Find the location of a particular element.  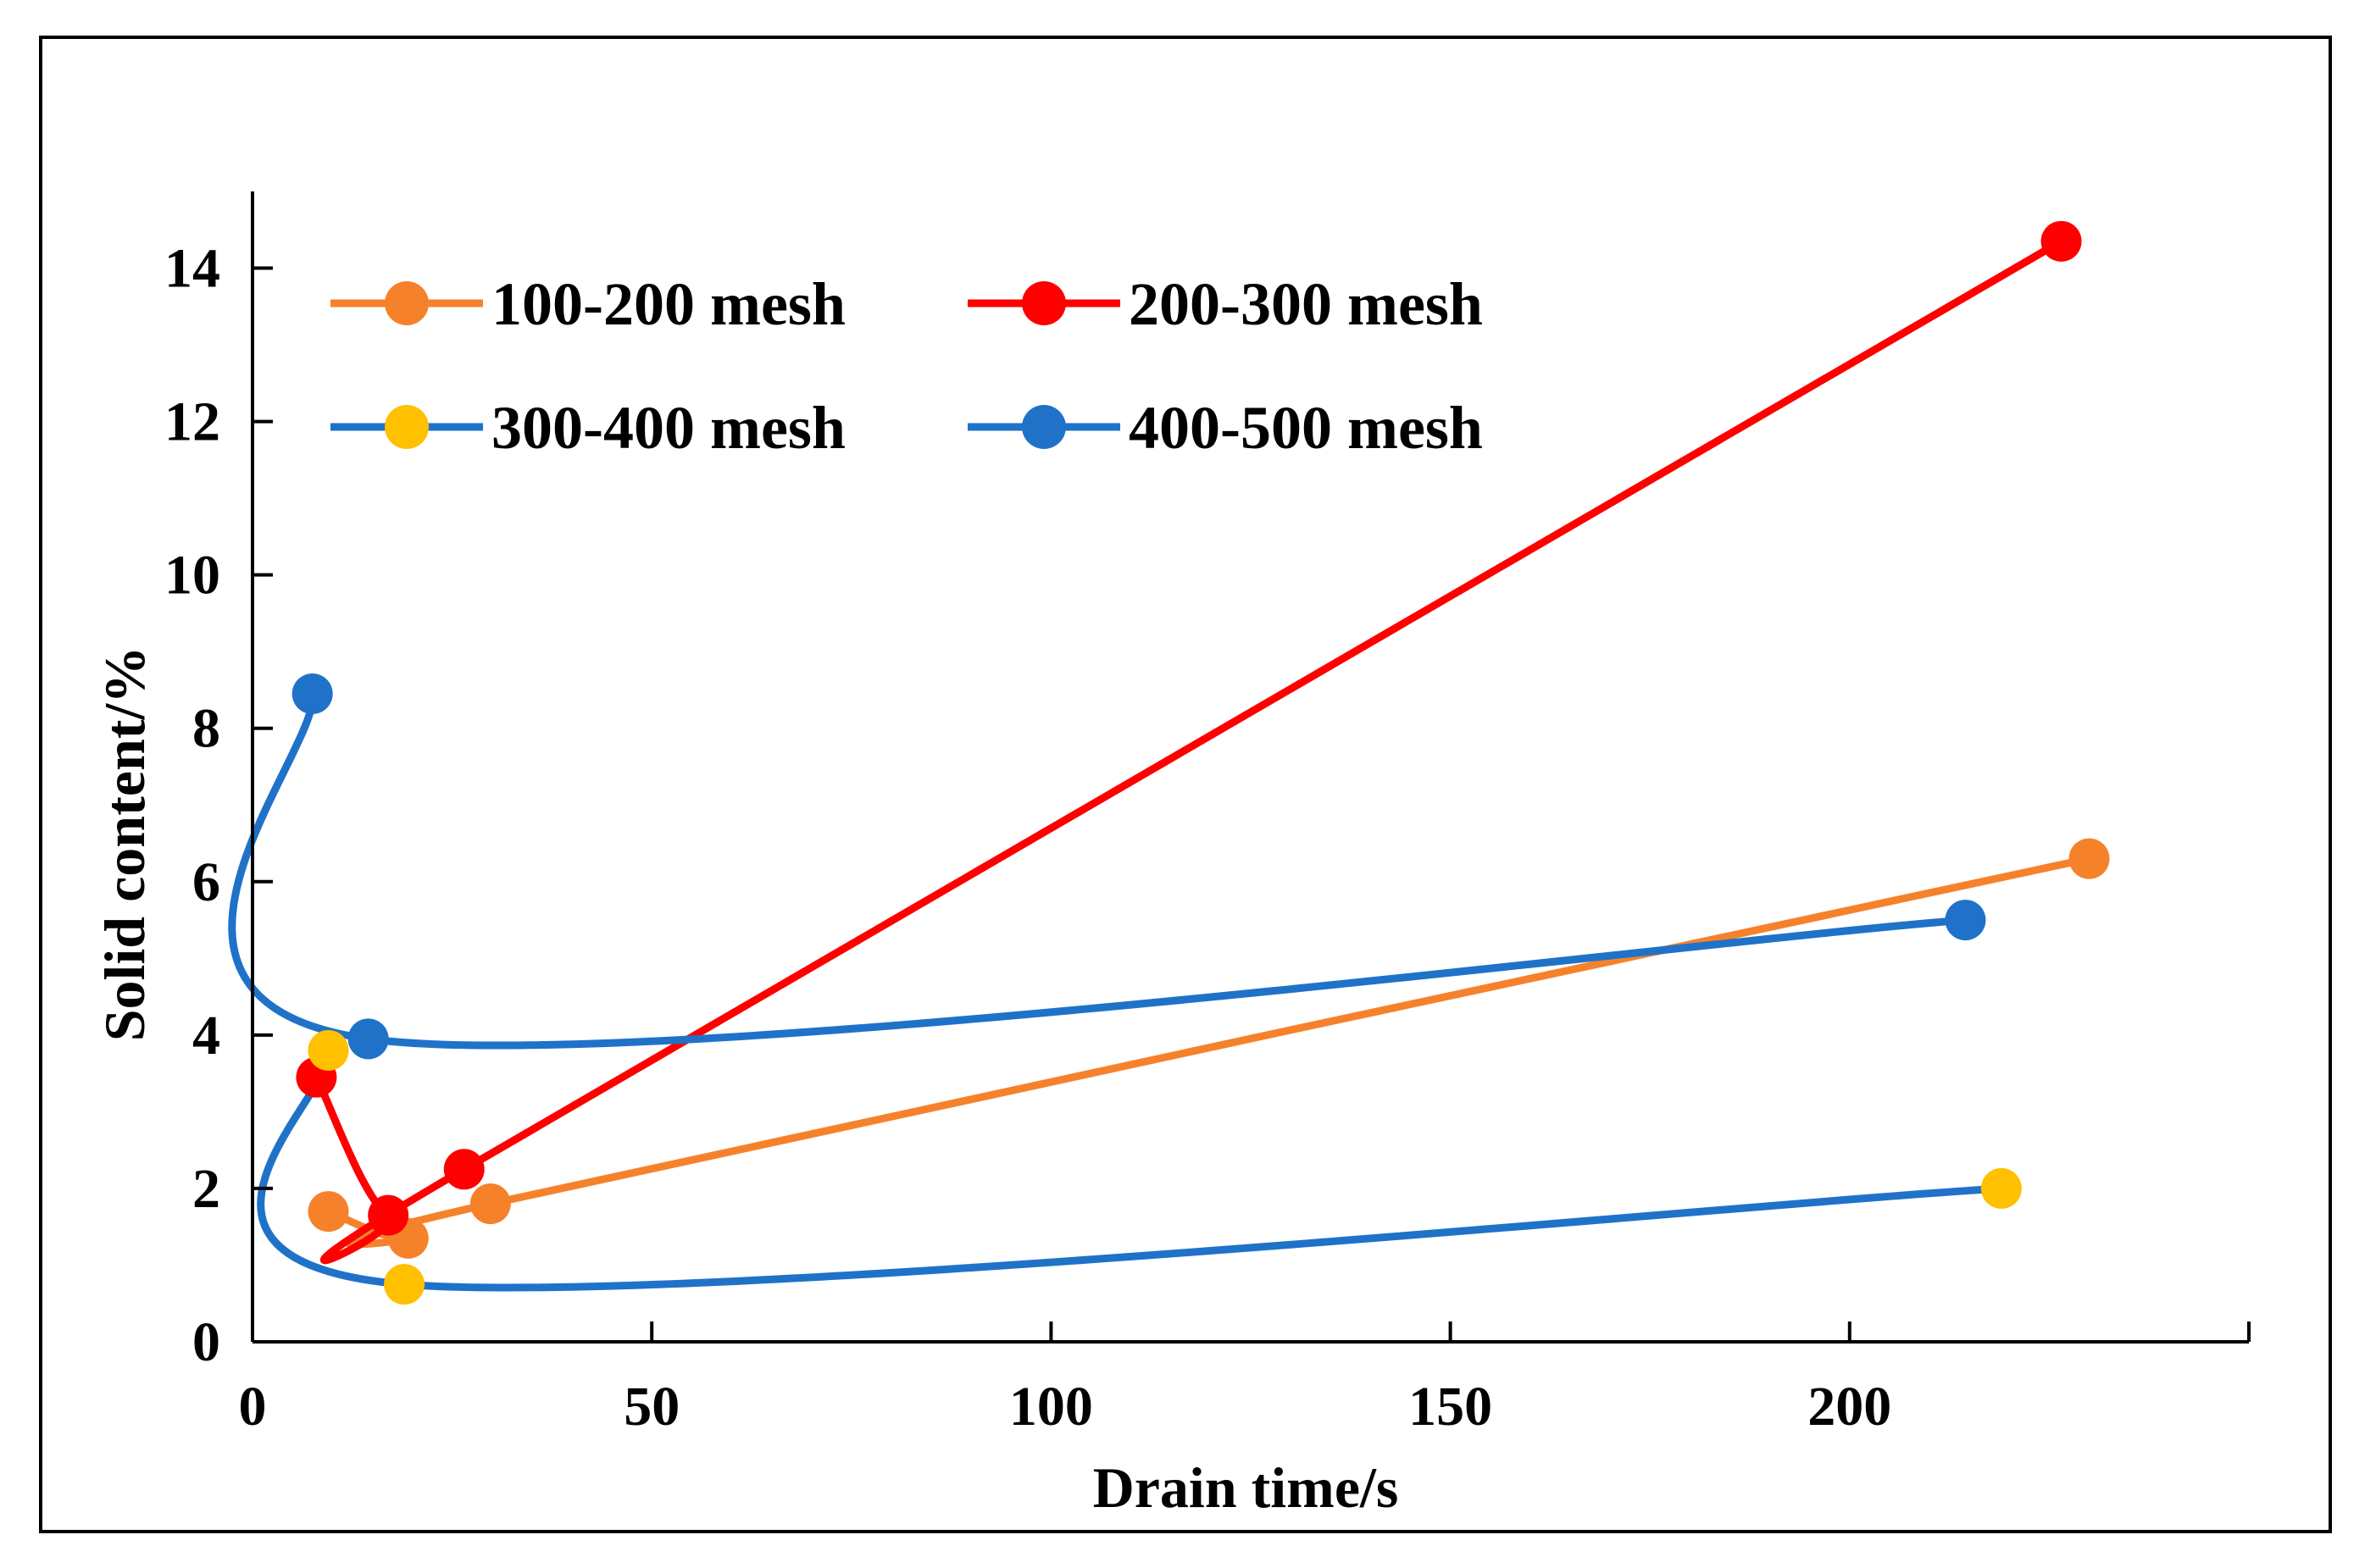

x-tick-label: 100 is located at coordinates (1051, 1407).